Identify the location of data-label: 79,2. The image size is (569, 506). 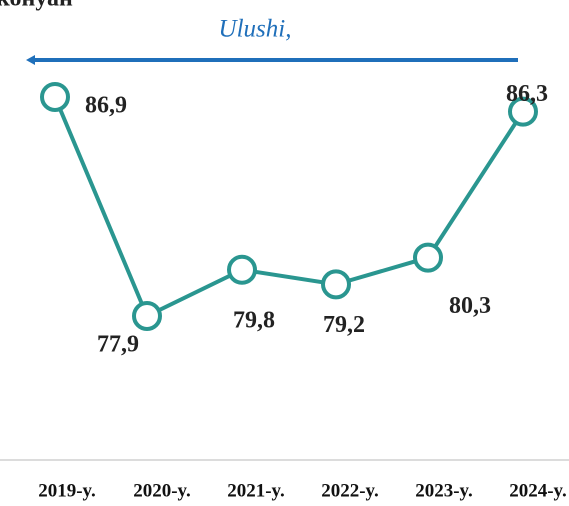
(344, 325).